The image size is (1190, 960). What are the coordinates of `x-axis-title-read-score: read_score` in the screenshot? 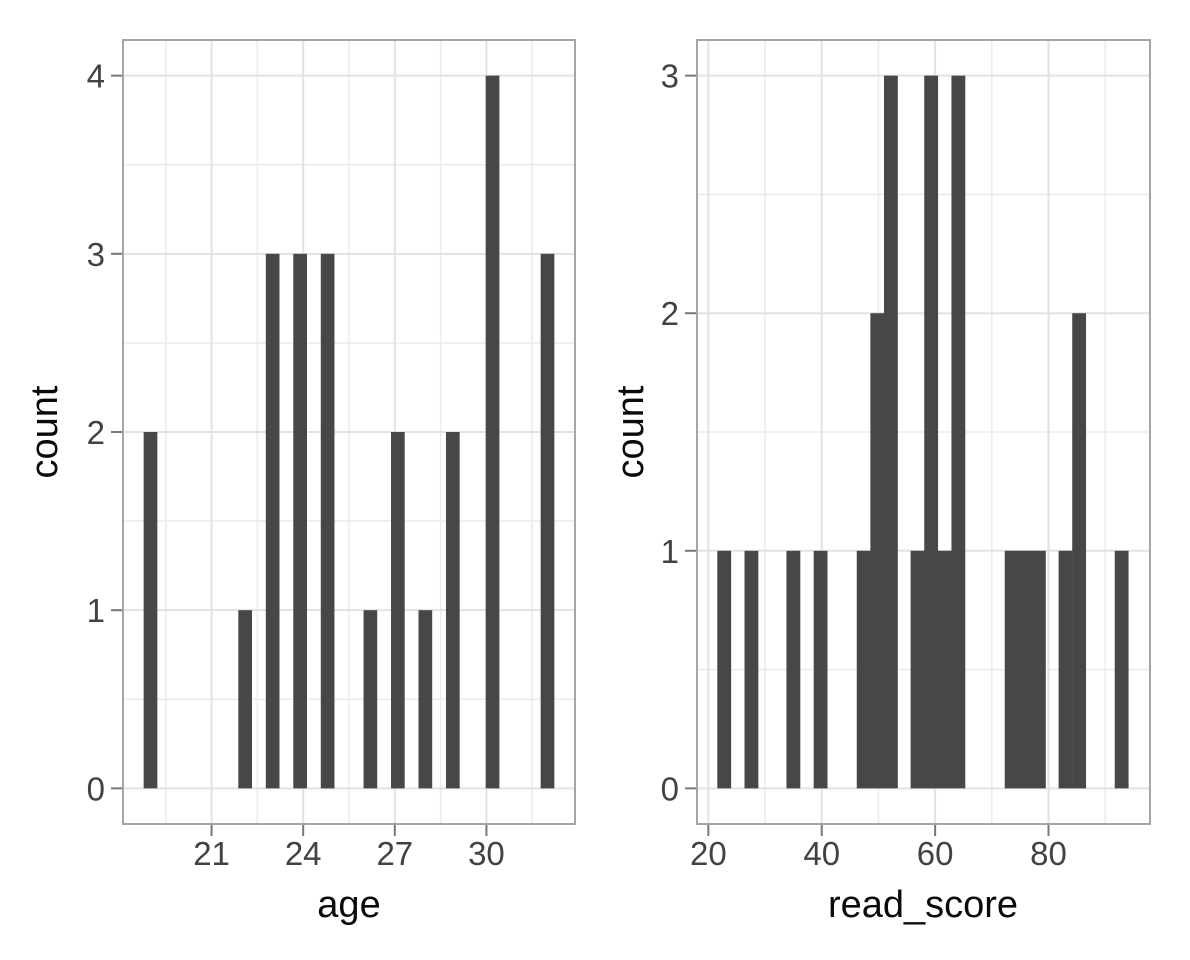 It's located at (923, 905).